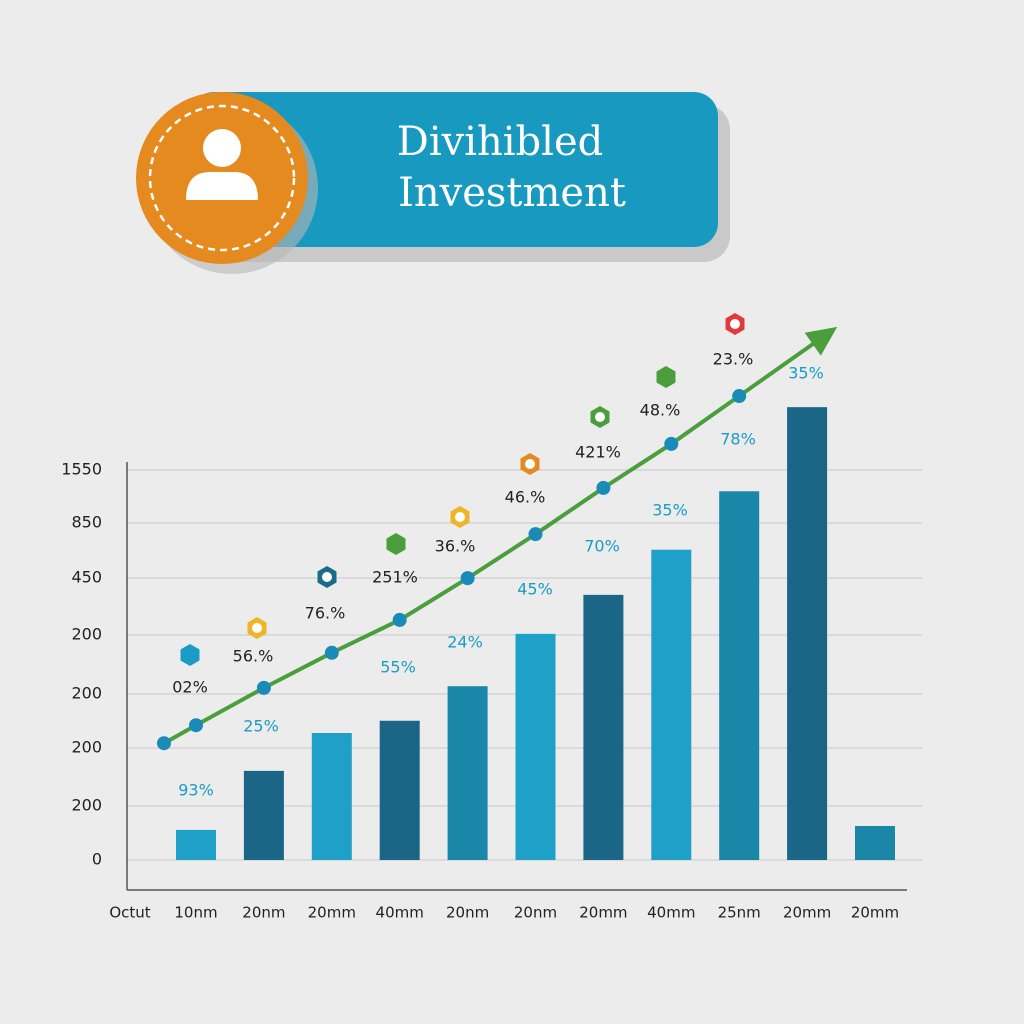 This screenshot has width=1024, height=1024. I want to click on bar-label: 78%, so click(738, 439).